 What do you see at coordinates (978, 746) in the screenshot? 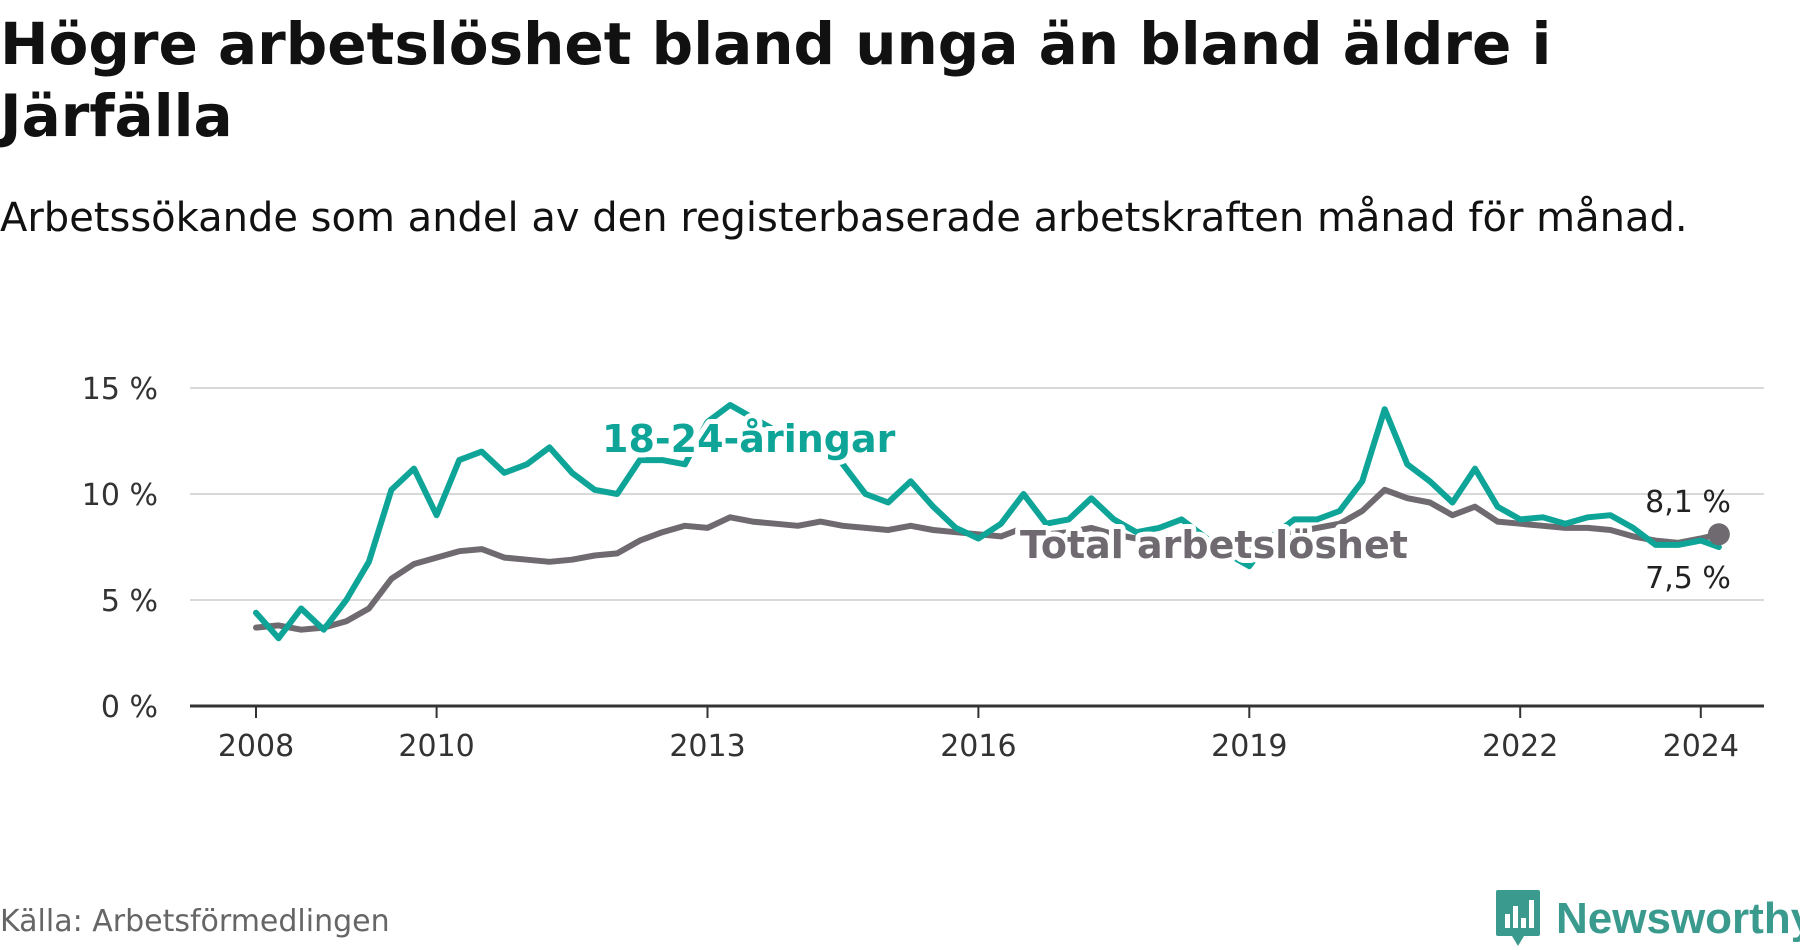
I see `x-tick-label: 2016` at bounding box center [978, 746].